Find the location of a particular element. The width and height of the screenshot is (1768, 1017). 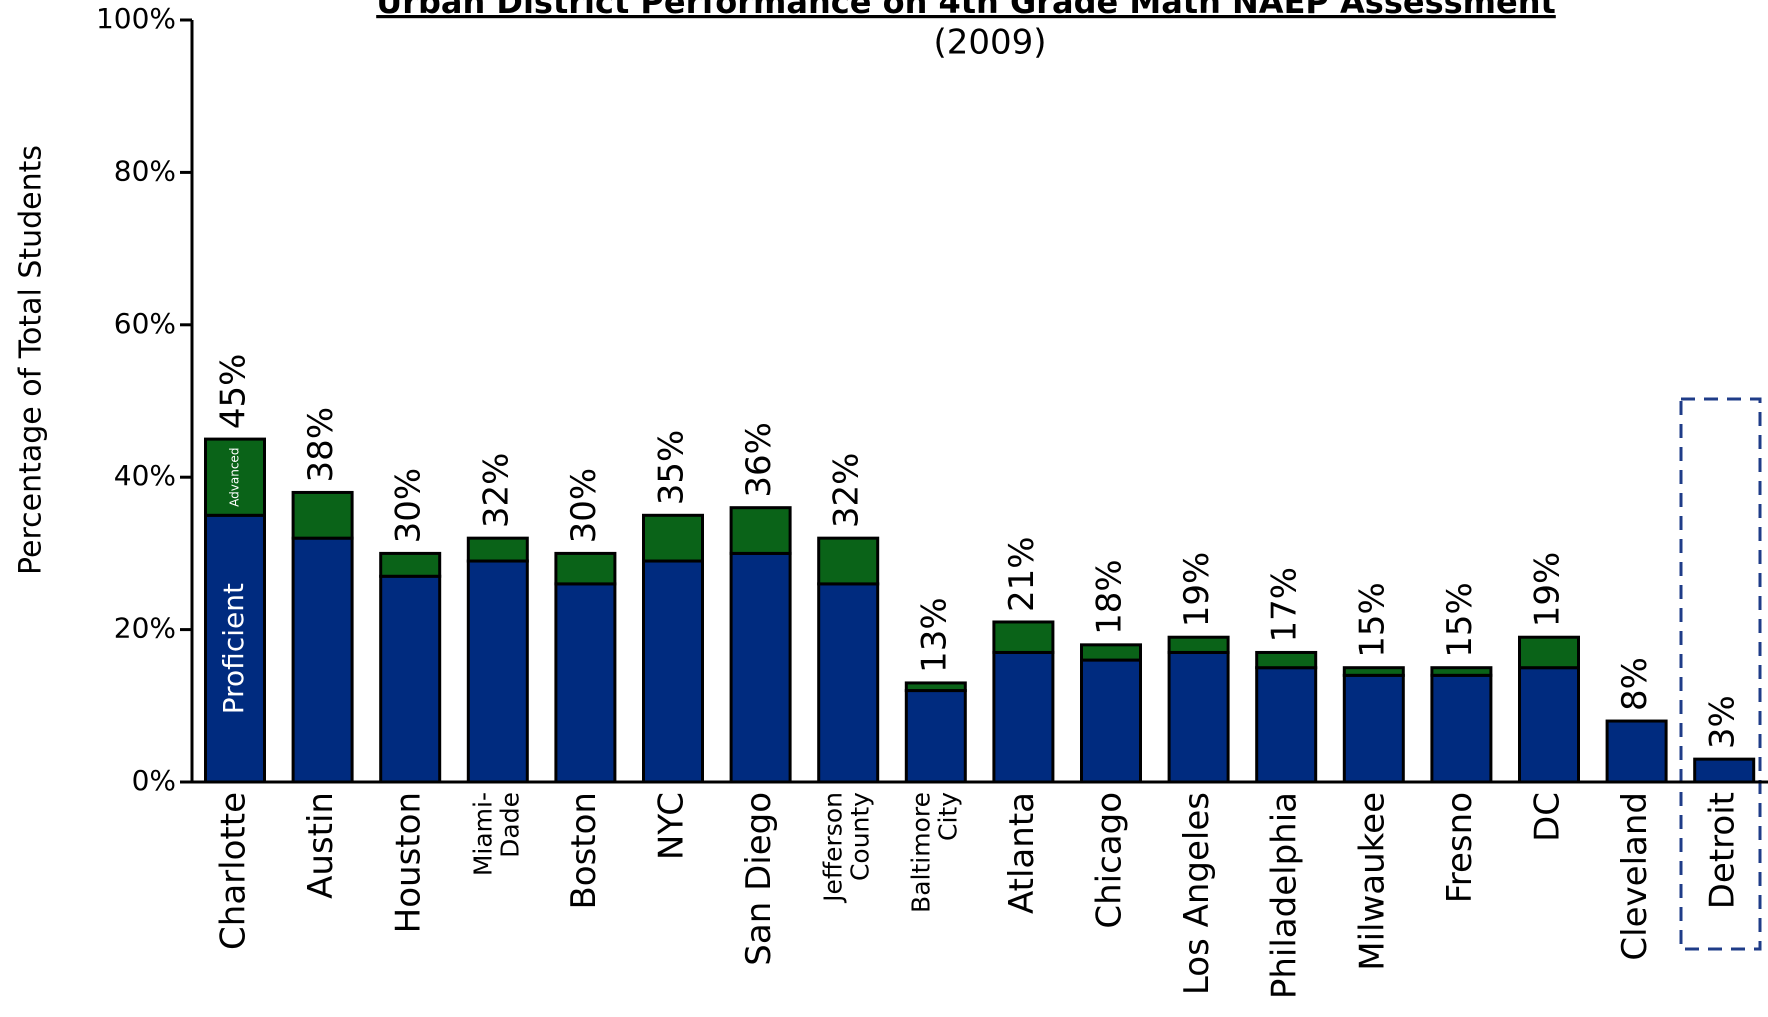

y-tick-label: 80% is located at coordinates (145, 170).